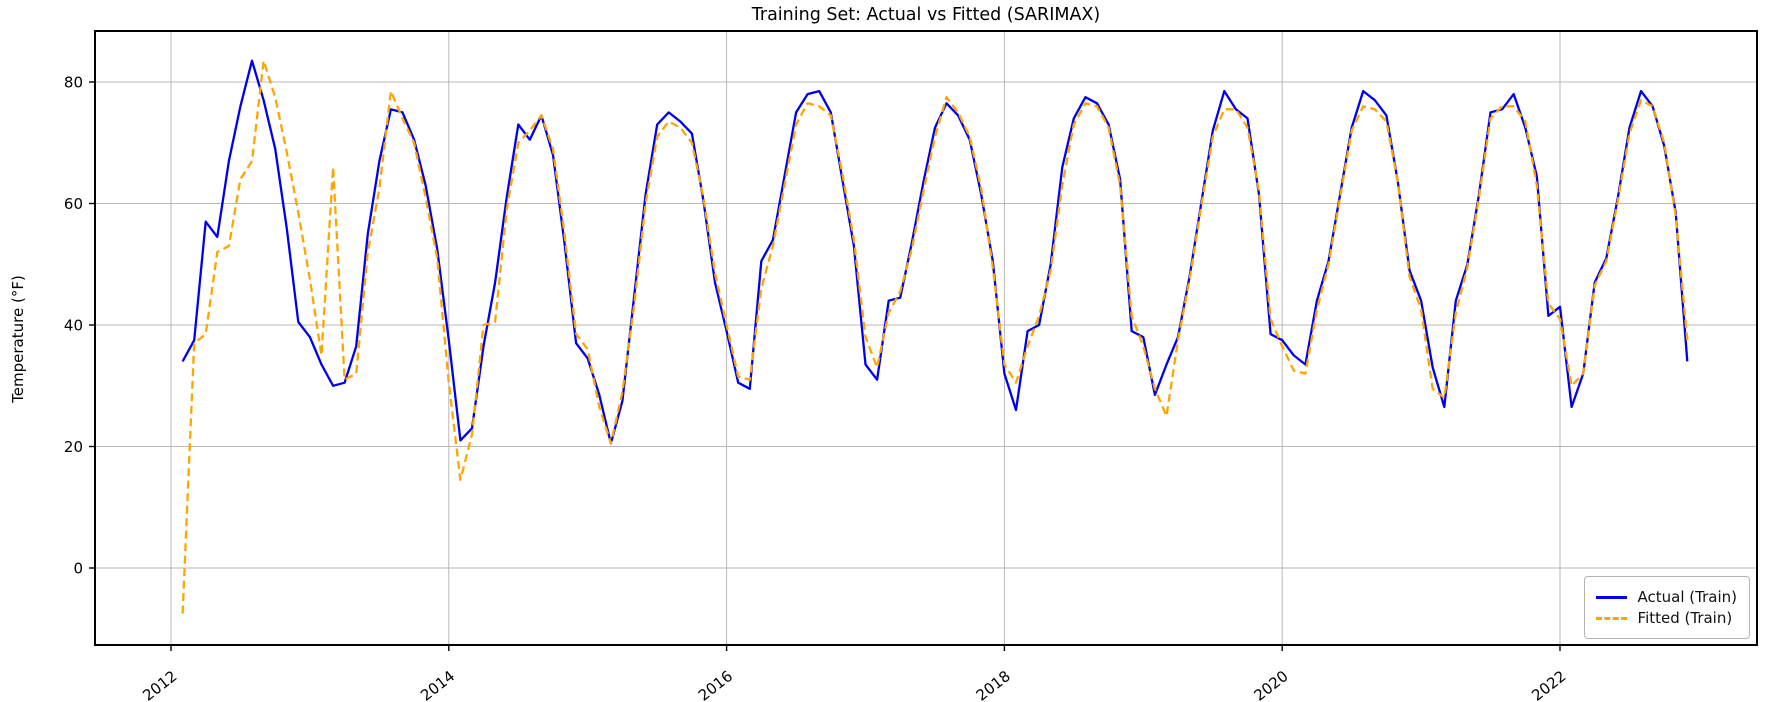 This screenshot has height=702, width=1788. Describe the element at coordinates (18, 339) in the screenshot. I see `y-axis-label: Temperature (°F)` at that location.